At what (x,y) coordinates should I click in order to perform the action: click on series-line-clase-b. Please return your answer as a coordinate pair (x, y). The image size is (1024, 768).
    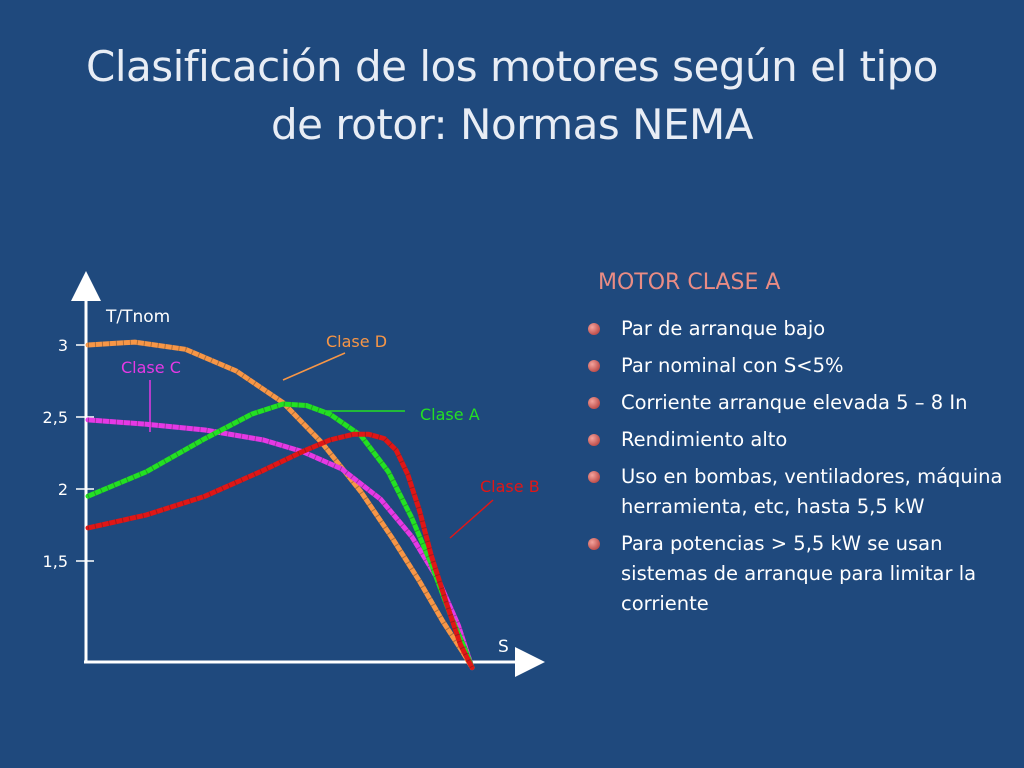
    Looking at the image, I should click on (280, 551).